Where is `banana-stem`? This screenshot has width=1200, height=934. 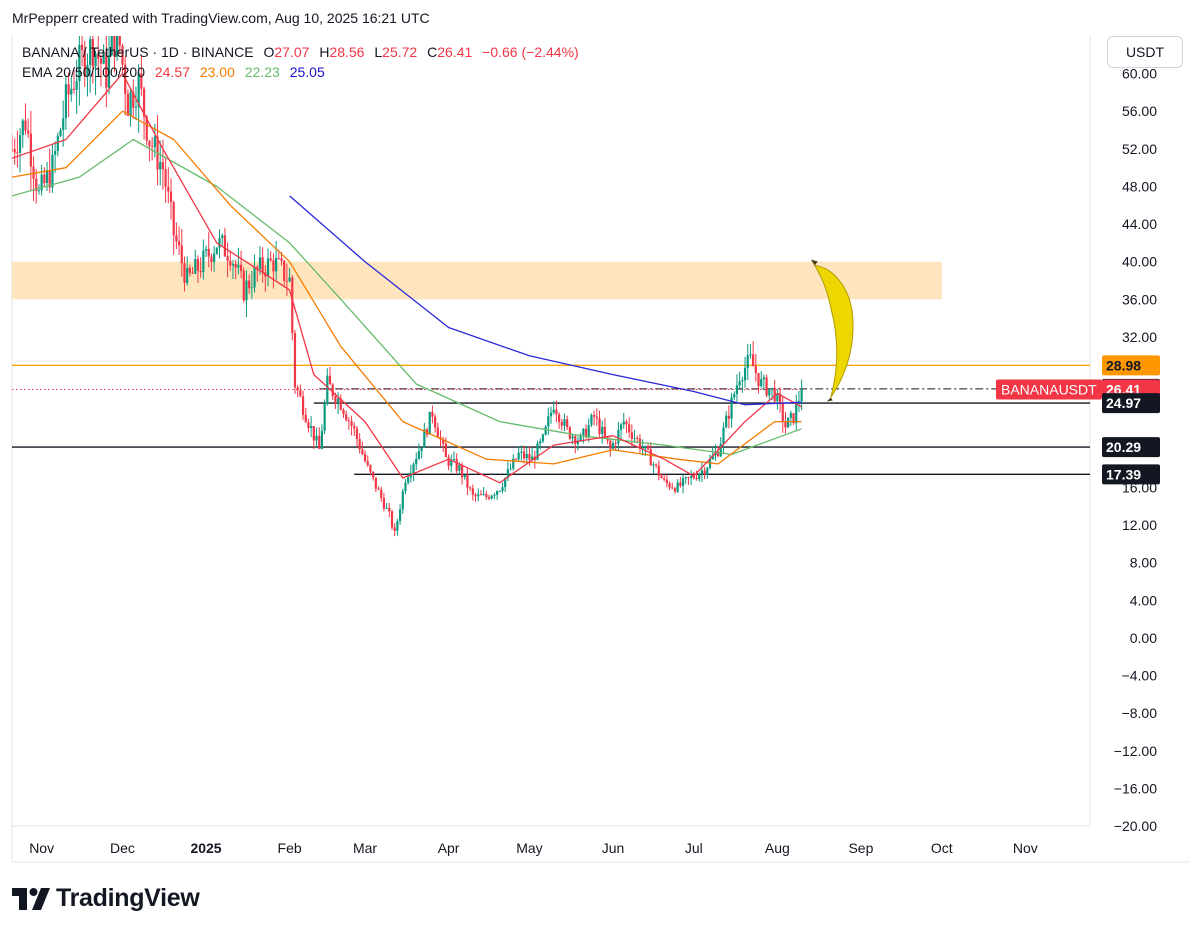
banana-stem is located at coordinates (814, 262).